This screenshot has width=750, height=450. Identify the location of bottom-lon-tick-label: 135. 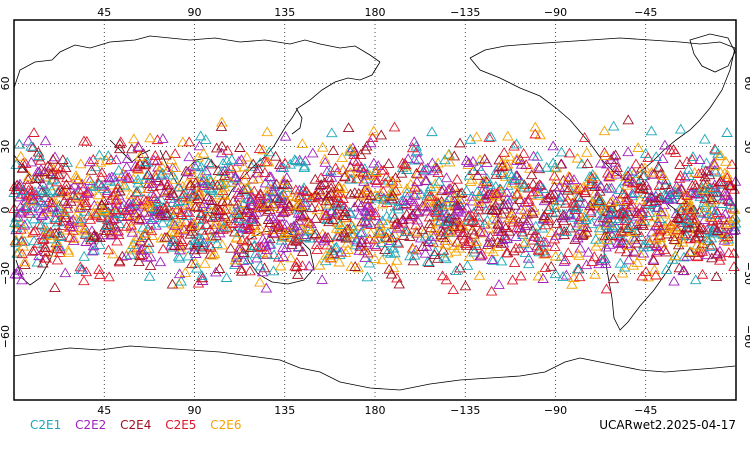
(284, 410).